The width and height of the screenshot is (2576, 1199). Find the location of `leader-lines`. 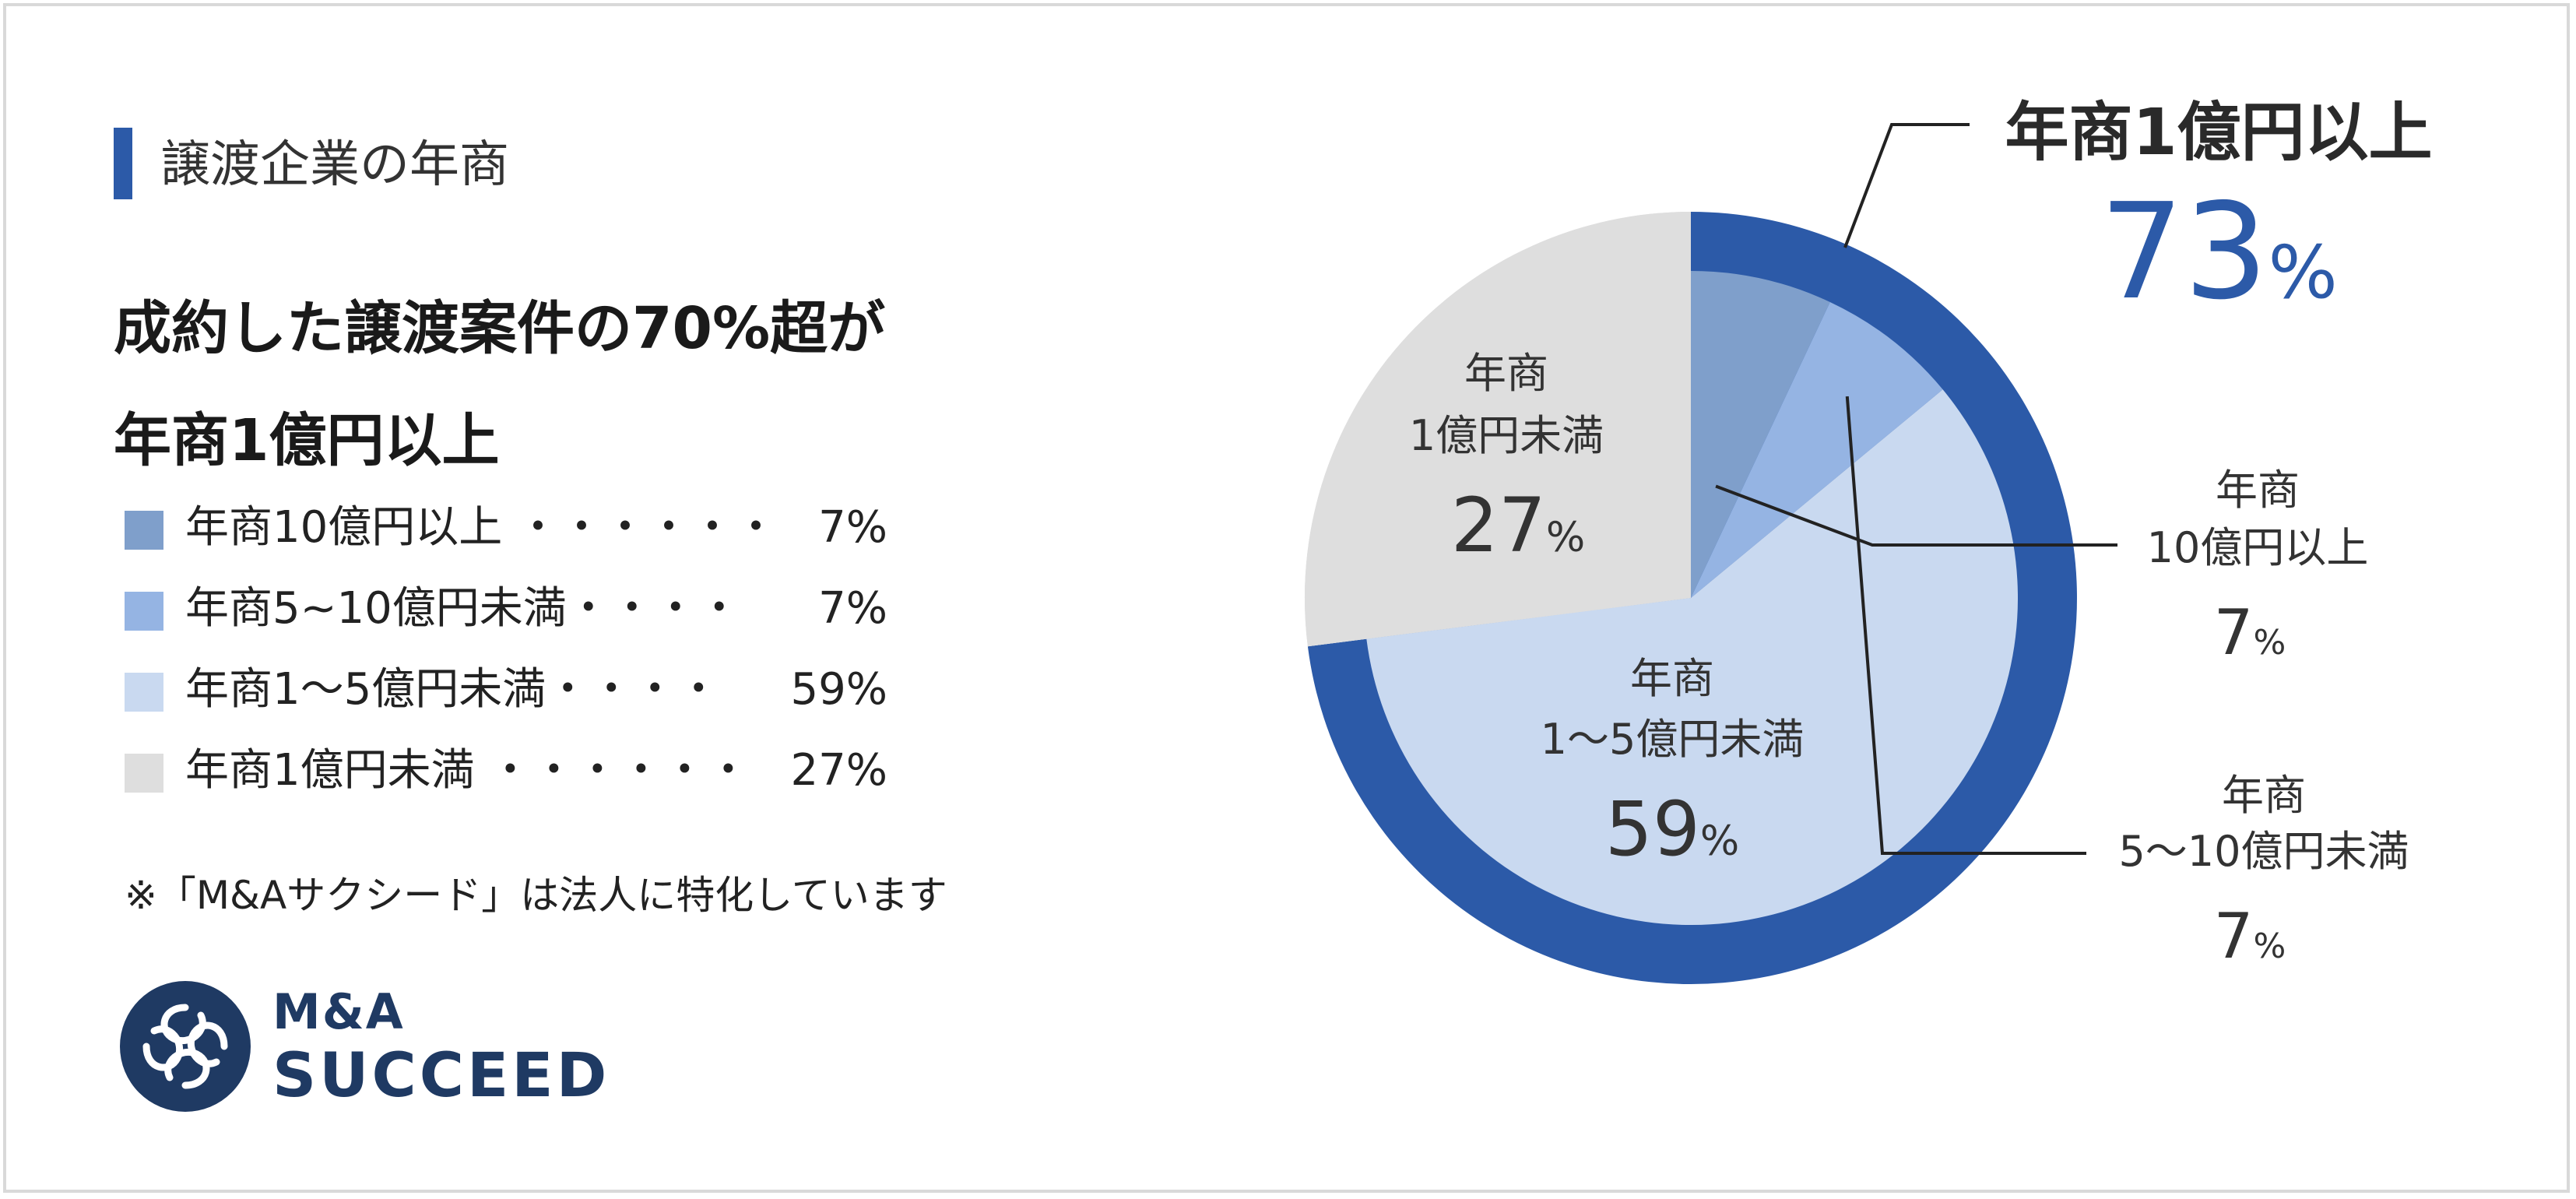

leader-lines is located at coordinates (1916, 489).